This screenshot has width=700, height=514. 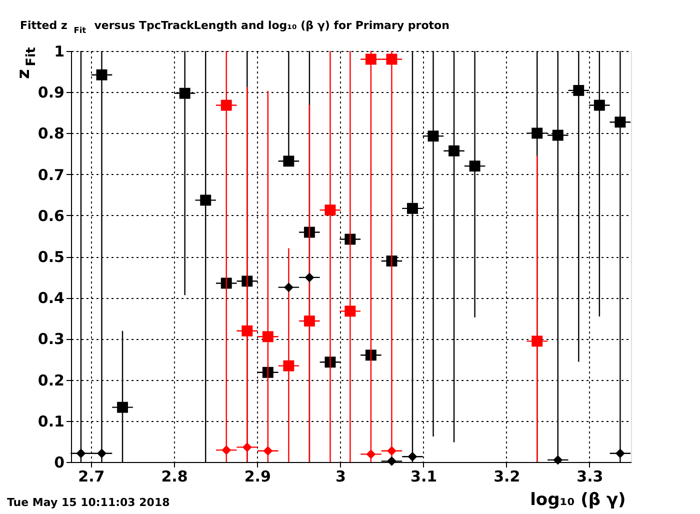 I want to click on y-tick-label: 0.3, so click(x=51, y=339).